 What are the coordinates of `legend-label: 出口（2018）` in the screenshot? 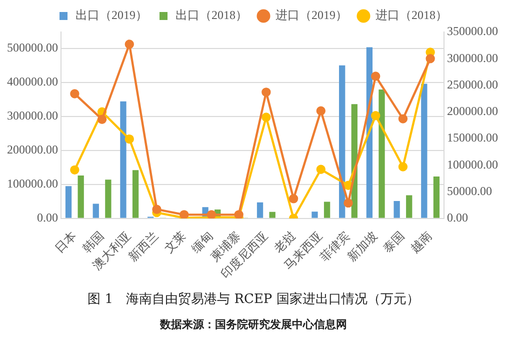 It's located at (212, 15).